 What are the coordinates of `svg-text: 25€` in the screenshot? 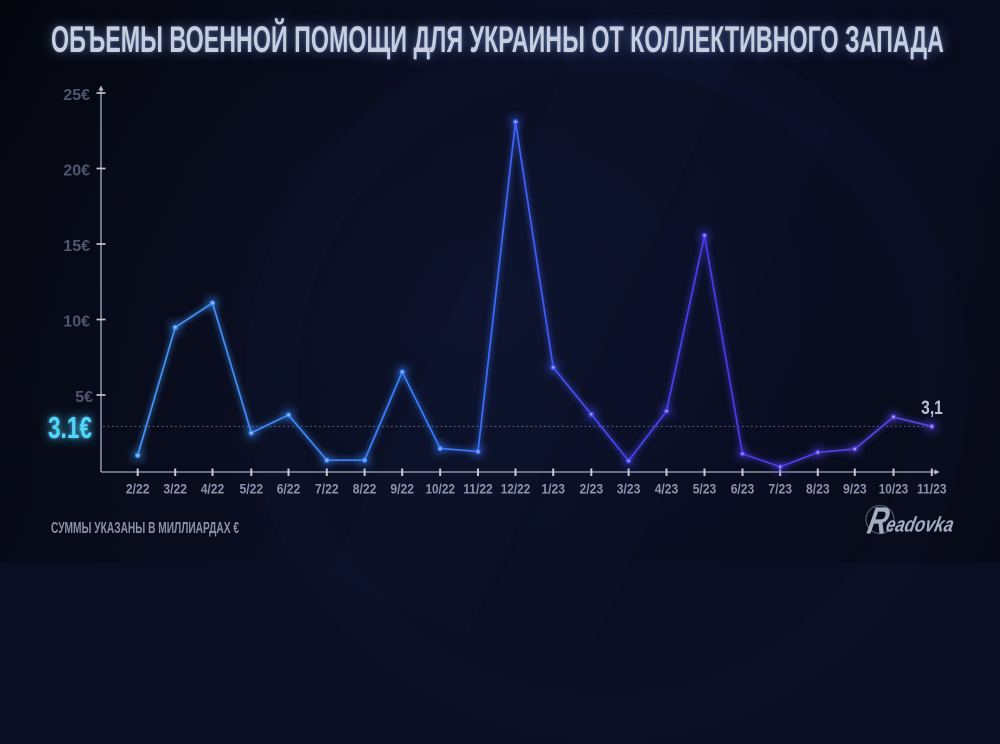 It's located at (76, 95).